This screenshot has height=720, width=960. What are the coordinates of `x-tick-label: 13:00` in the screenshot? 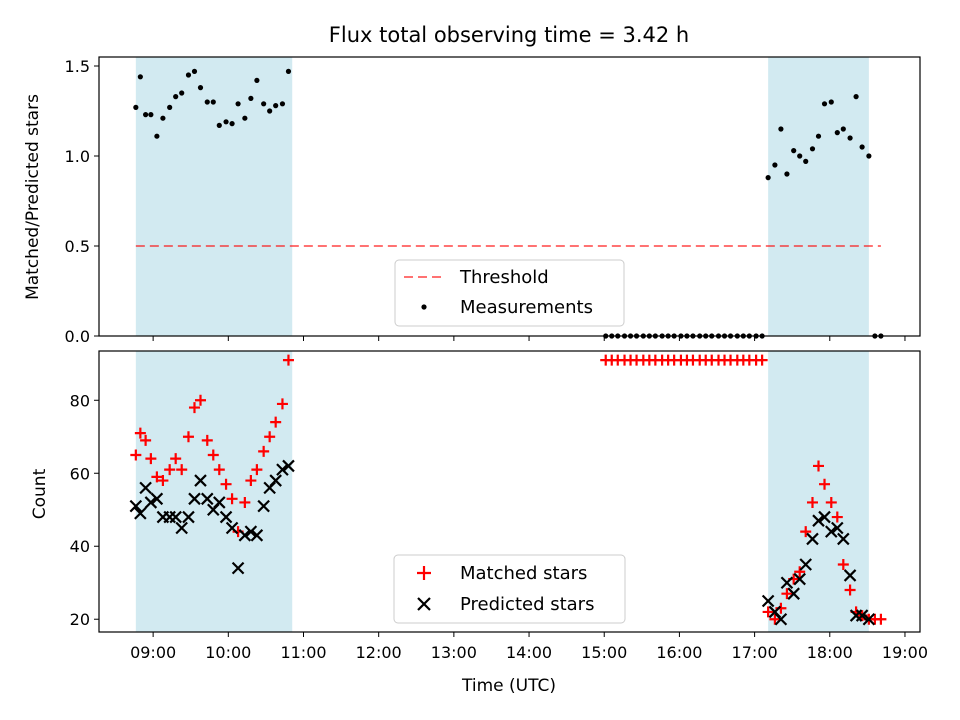 It's located at (454, 652).